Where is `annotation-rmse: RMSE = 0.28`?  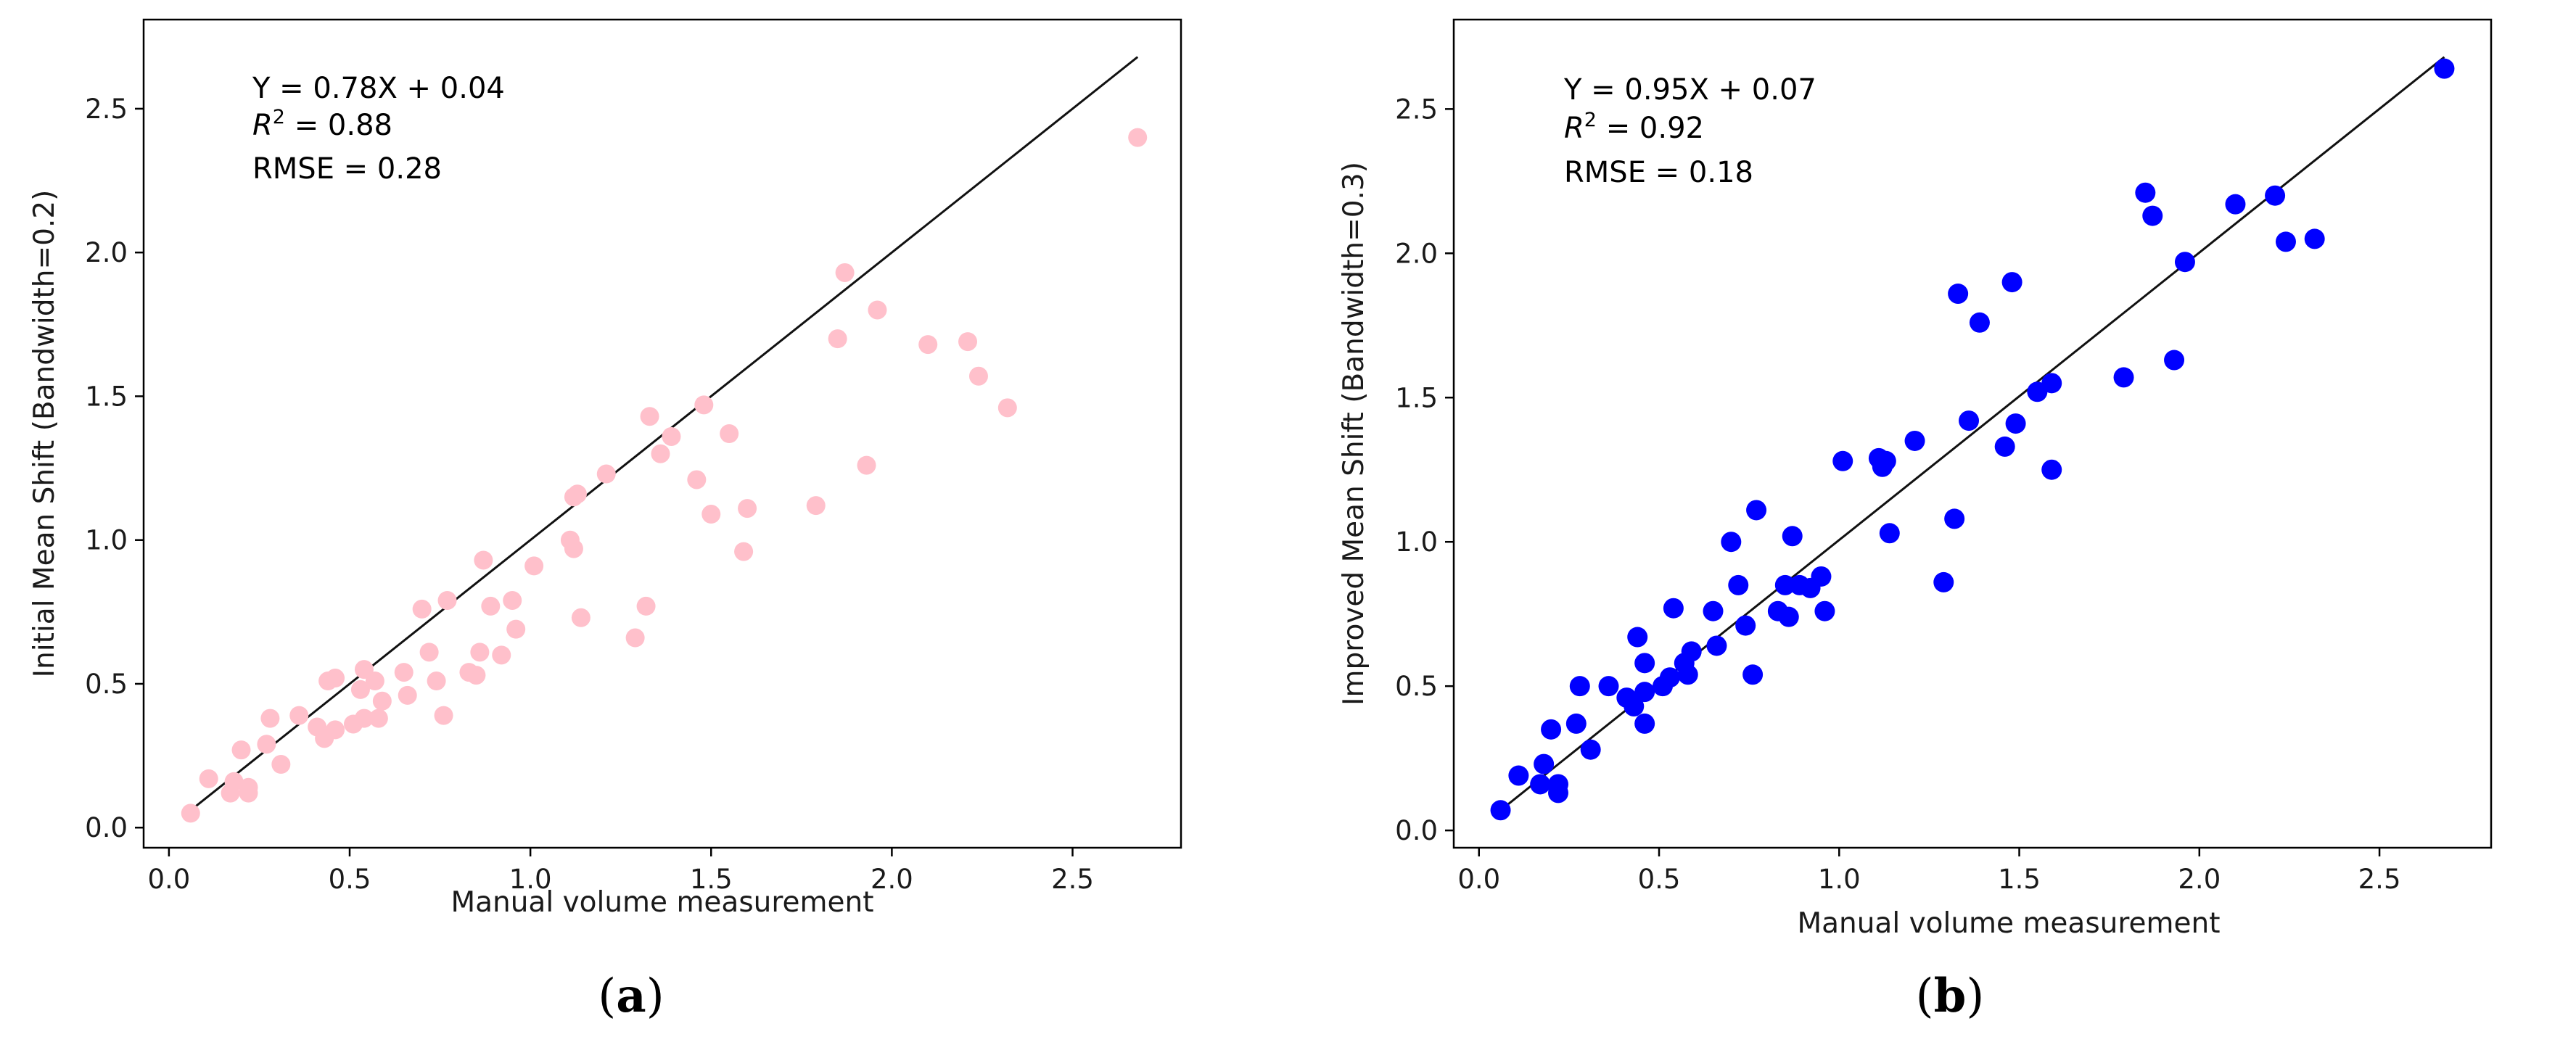 annotation-rmse: RMSE = 0.28 is located at coordinates (347, 169).